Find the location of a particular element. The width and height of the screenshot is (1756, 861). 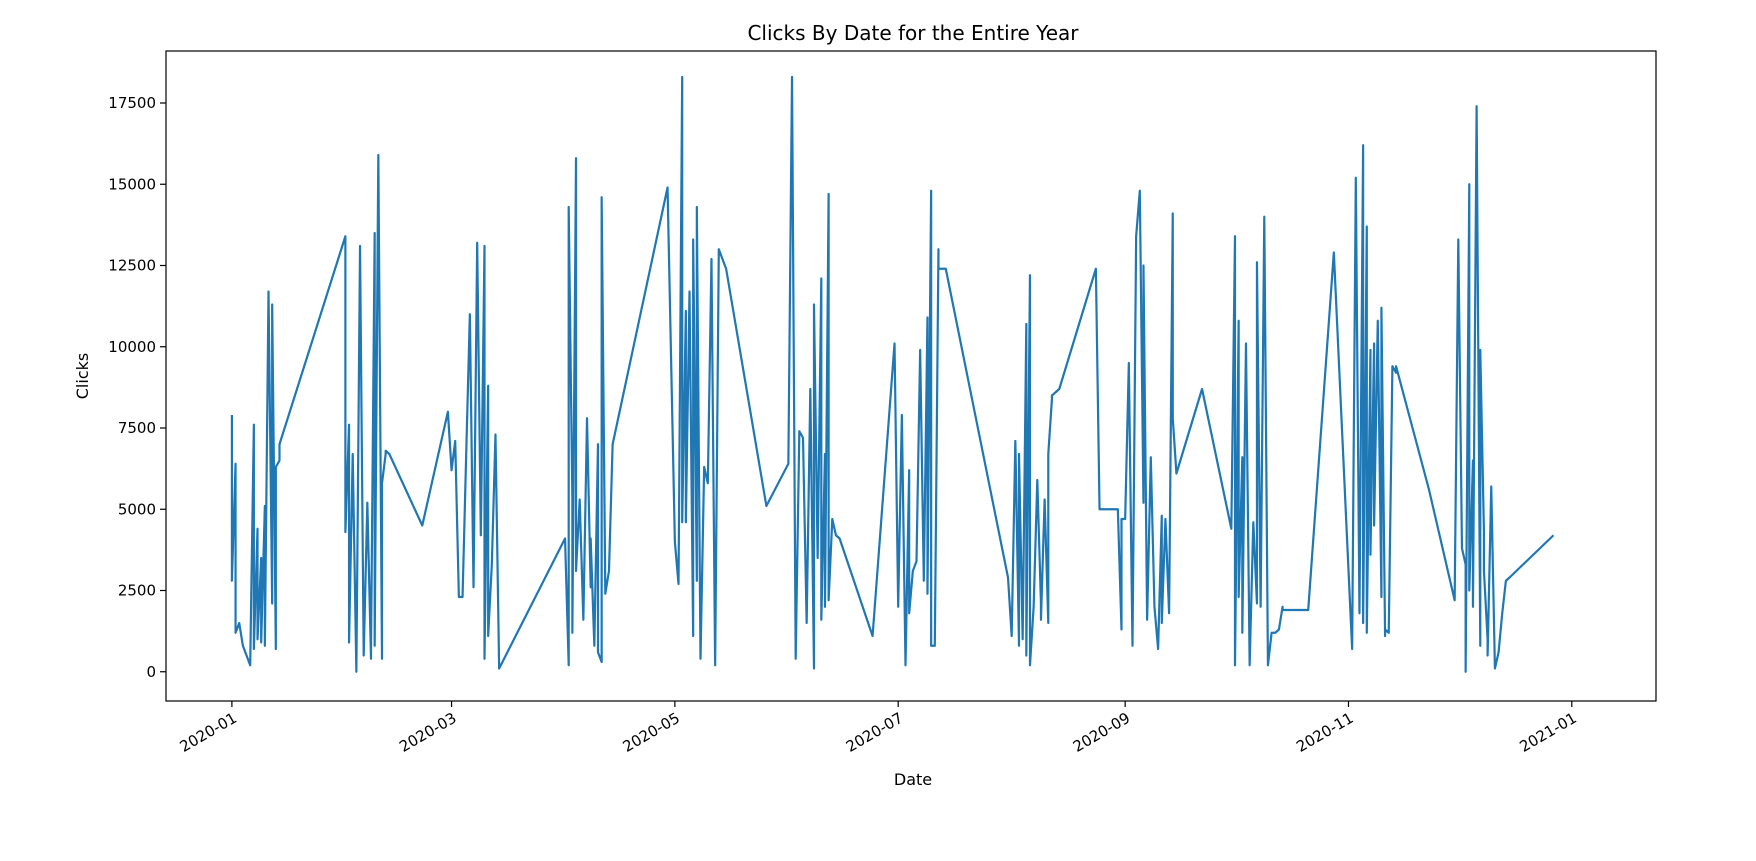

x-axis-label: Date is located at coordinates (913, 779).